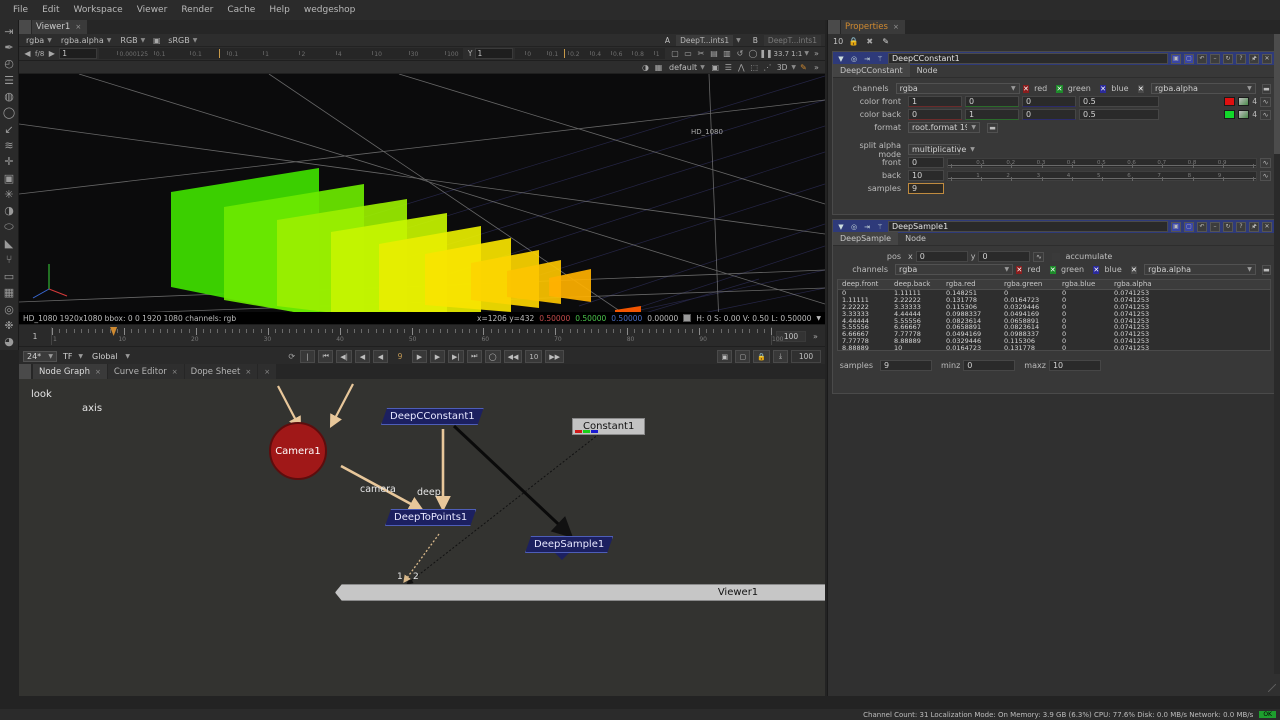 The image size is (1280, 720). I want to click on menu-item-help: Help, so click(279, 10).